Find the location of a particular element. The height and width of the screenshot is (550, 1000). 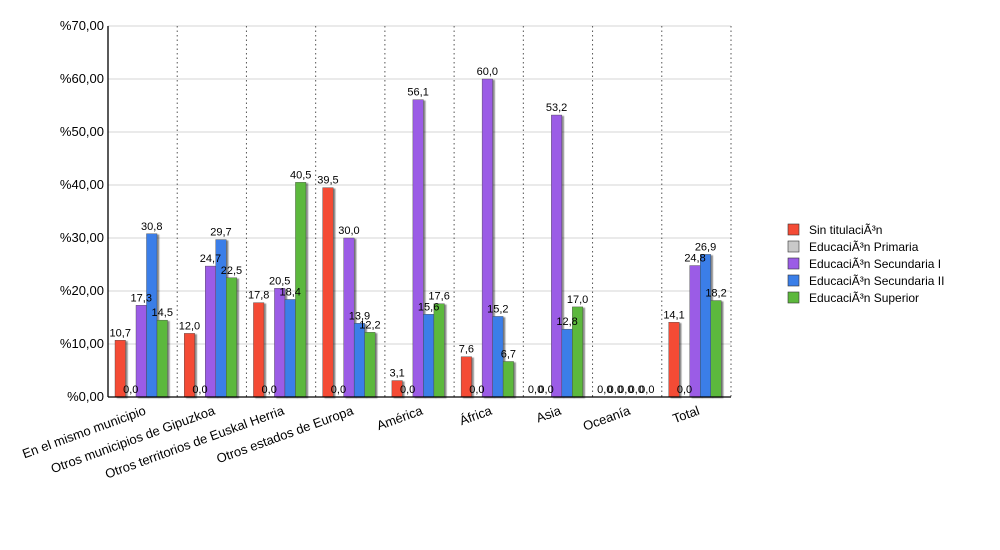

x-tick-label: América is located at coordinates (400, 417).